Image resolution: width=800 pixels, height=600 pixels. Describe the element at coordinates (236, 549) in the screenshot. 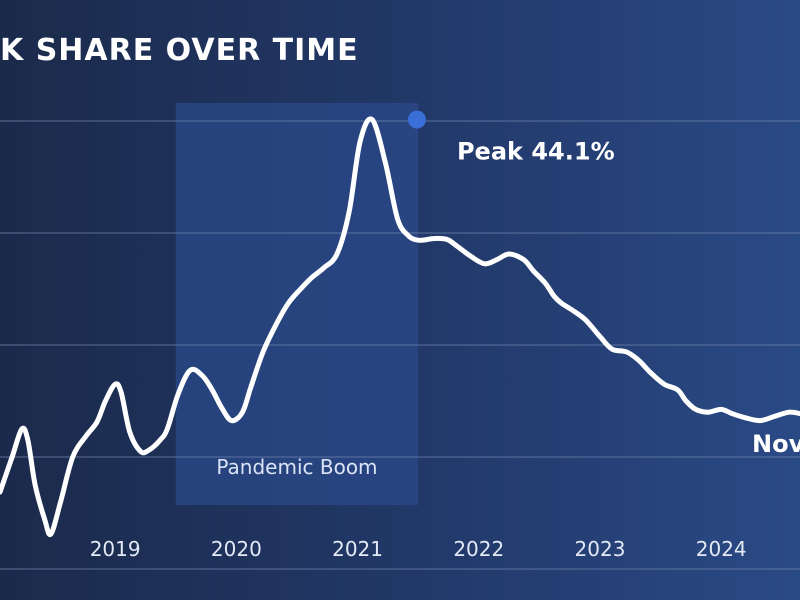

I see `x-tick-label: 2020` at that location.